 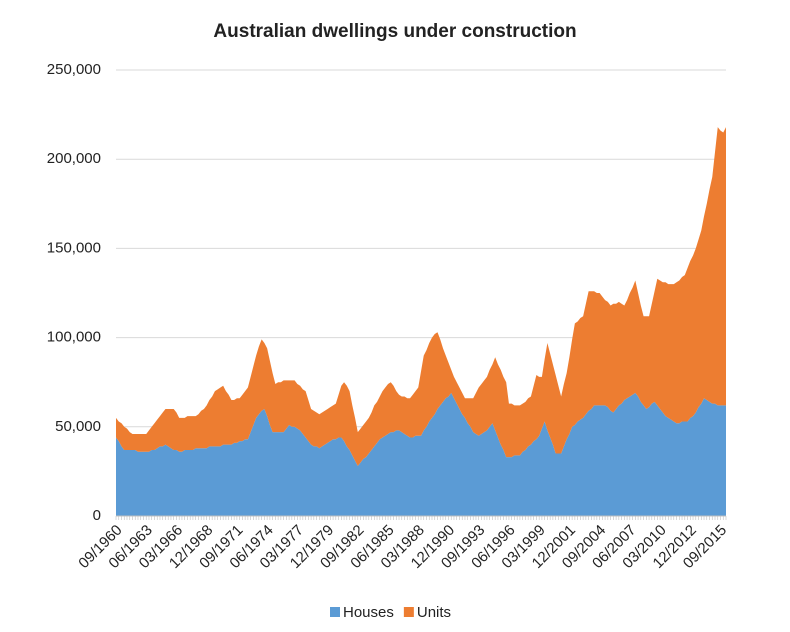 What do you see at coordinates (368, 612) in the screenshot?
I see `legend-label: Houses` at bounding box center [368, 612].